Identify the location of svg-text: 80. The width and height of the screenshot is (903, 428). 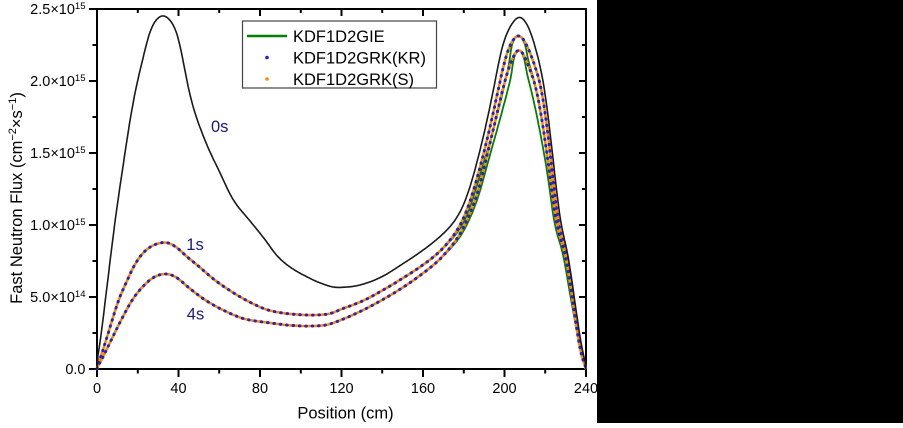
(260, 389).